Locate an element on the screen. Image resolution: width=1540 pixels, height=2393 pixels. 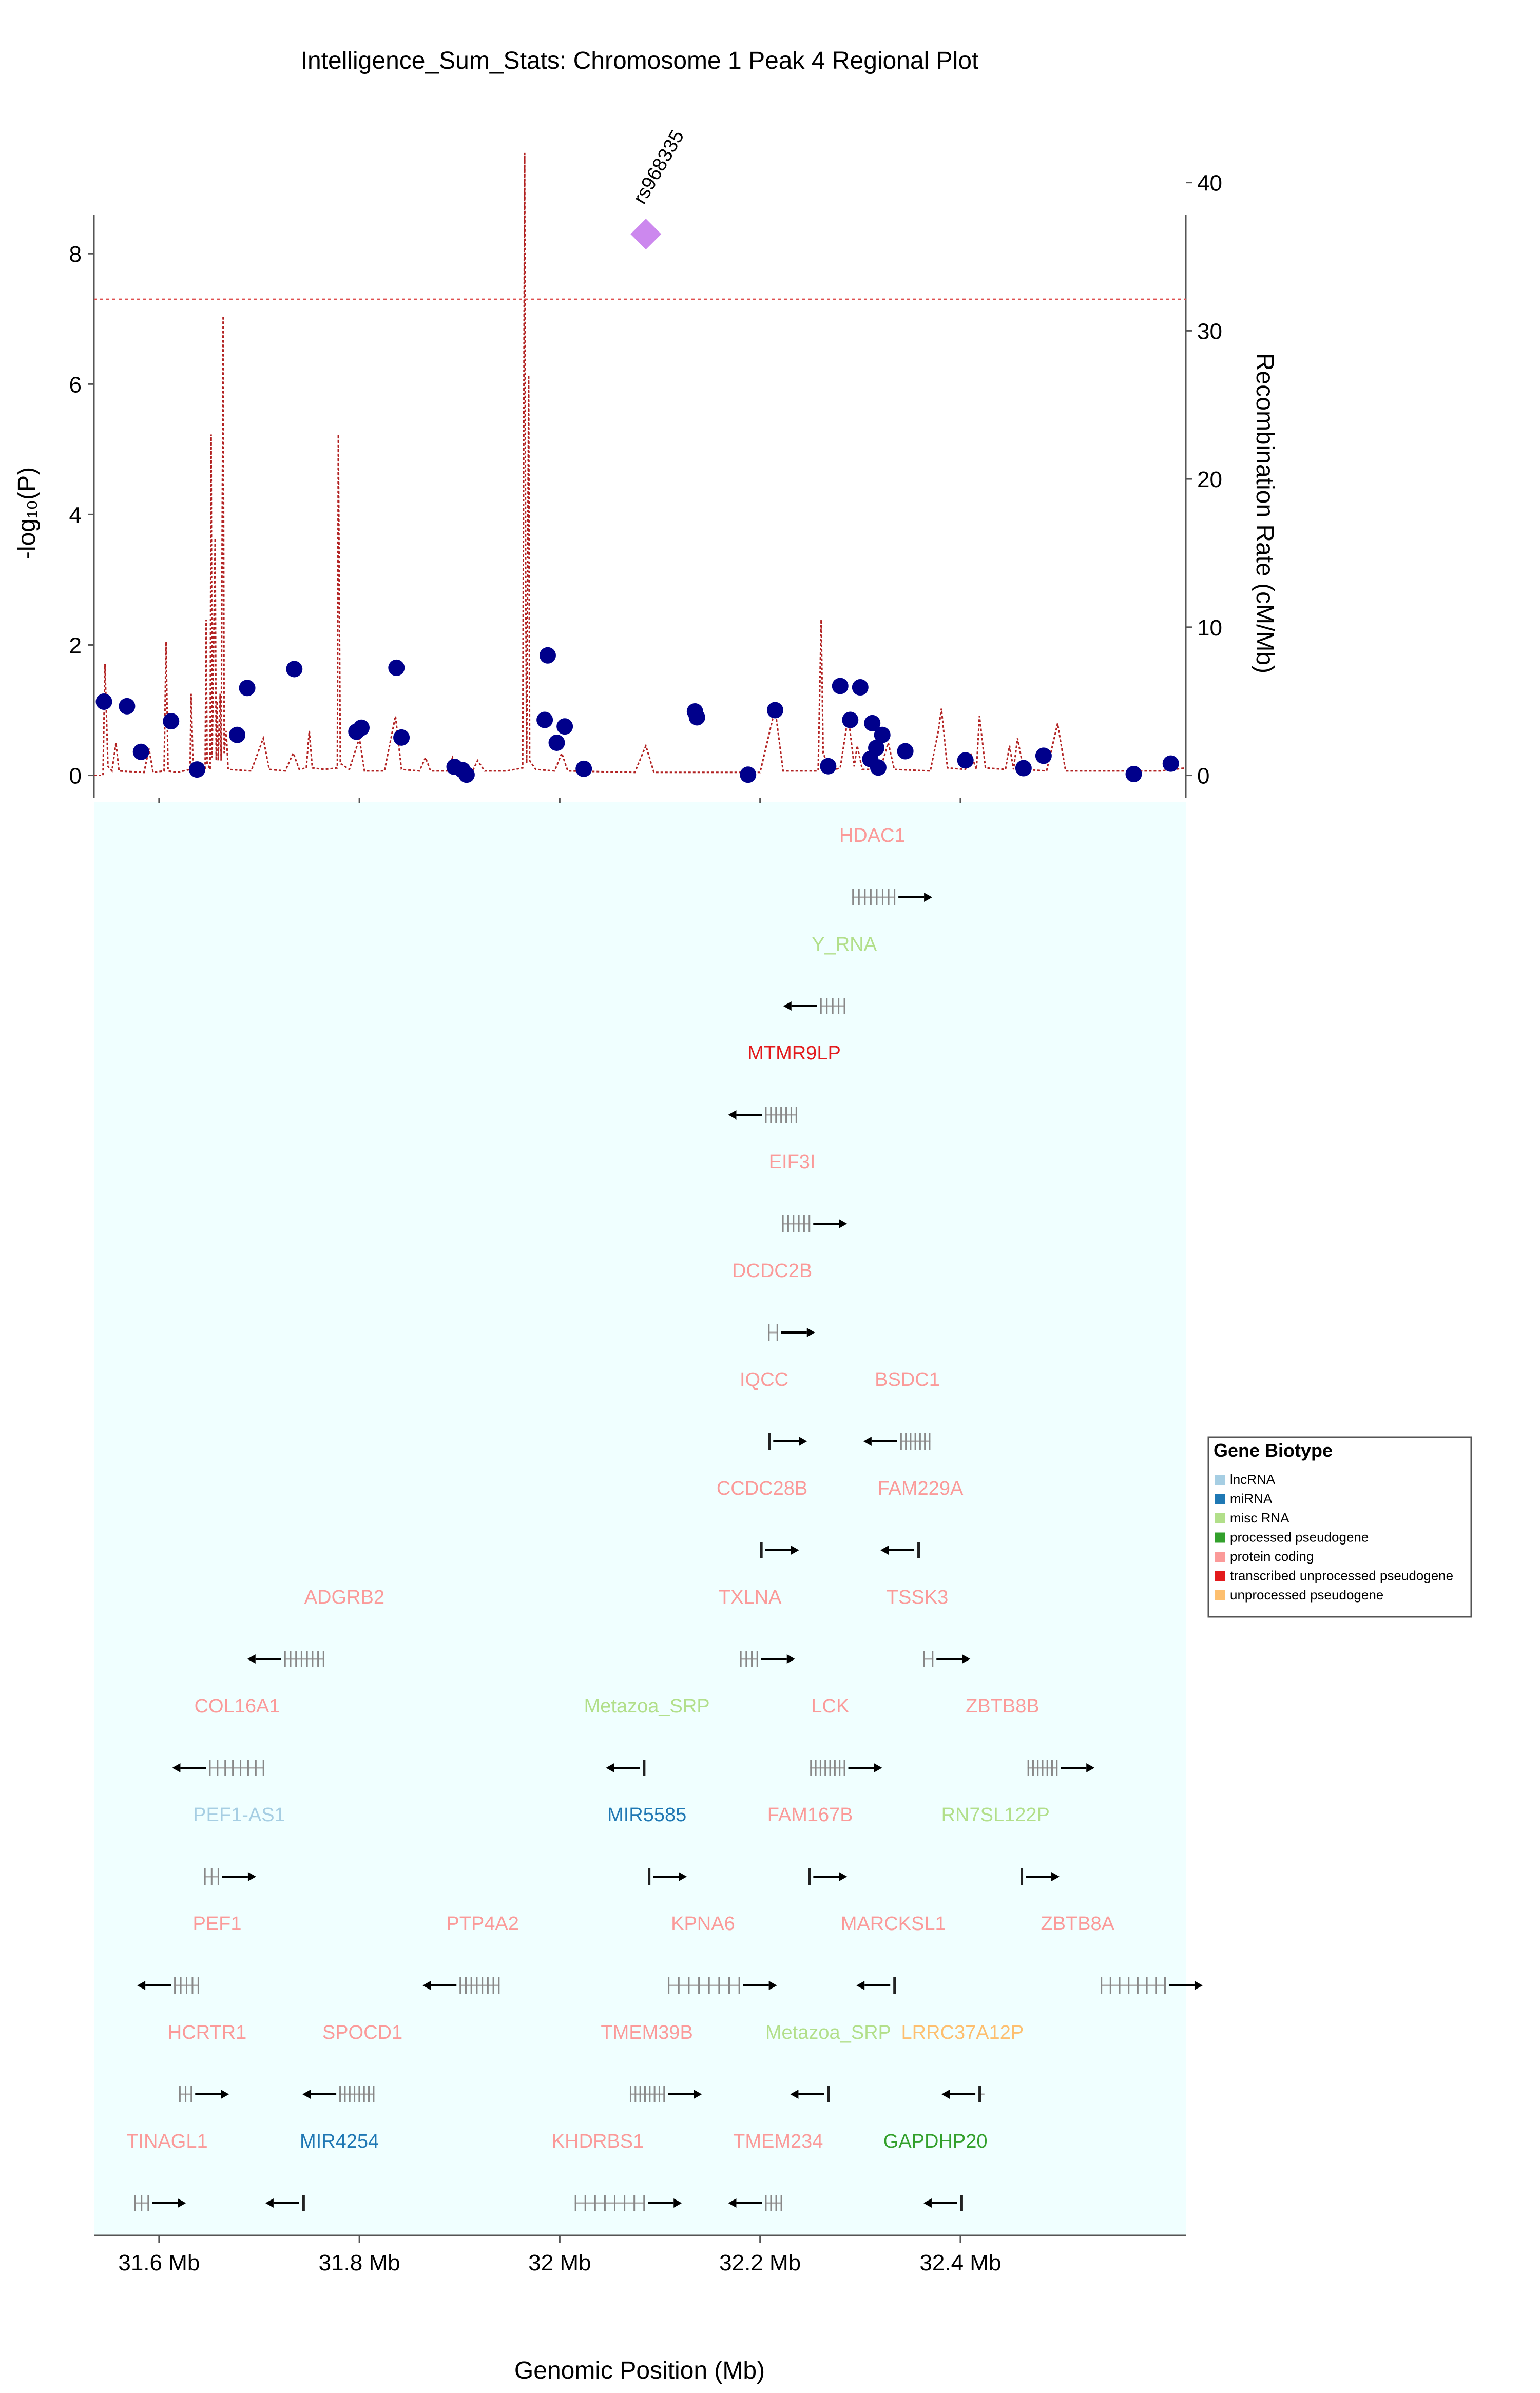
legend-label: misc RNA is located at coordinates (1259, 1518).